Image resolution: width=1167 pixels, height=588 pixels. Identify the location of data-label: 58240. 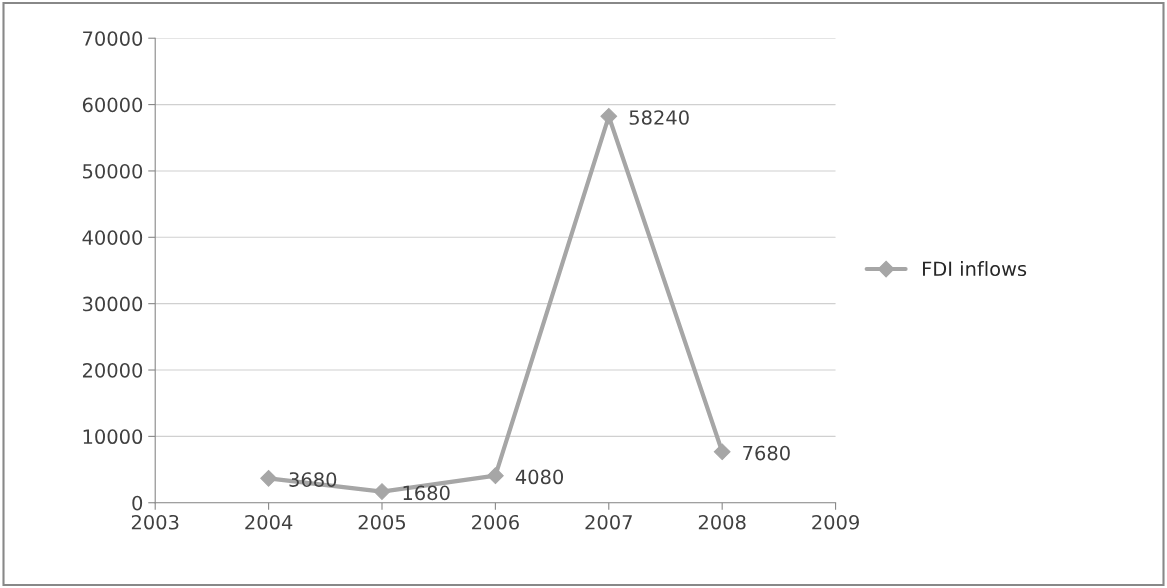
(659, 117).